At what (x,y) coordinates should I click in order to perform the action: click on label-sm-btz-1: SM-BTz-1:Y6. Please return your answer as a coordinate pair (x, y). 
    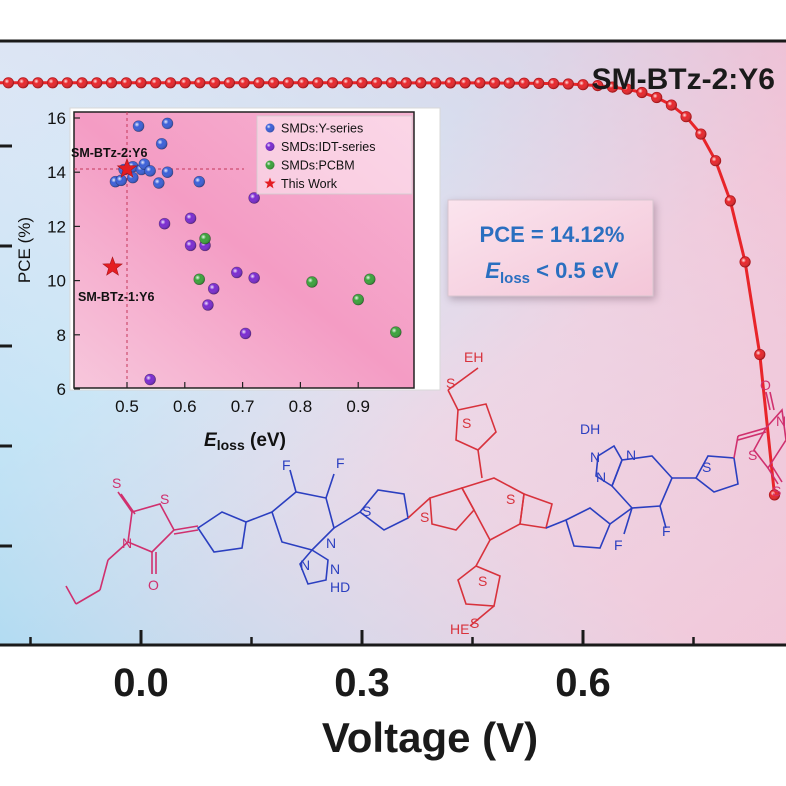
    Looking at the image, I should click on (116, 297).